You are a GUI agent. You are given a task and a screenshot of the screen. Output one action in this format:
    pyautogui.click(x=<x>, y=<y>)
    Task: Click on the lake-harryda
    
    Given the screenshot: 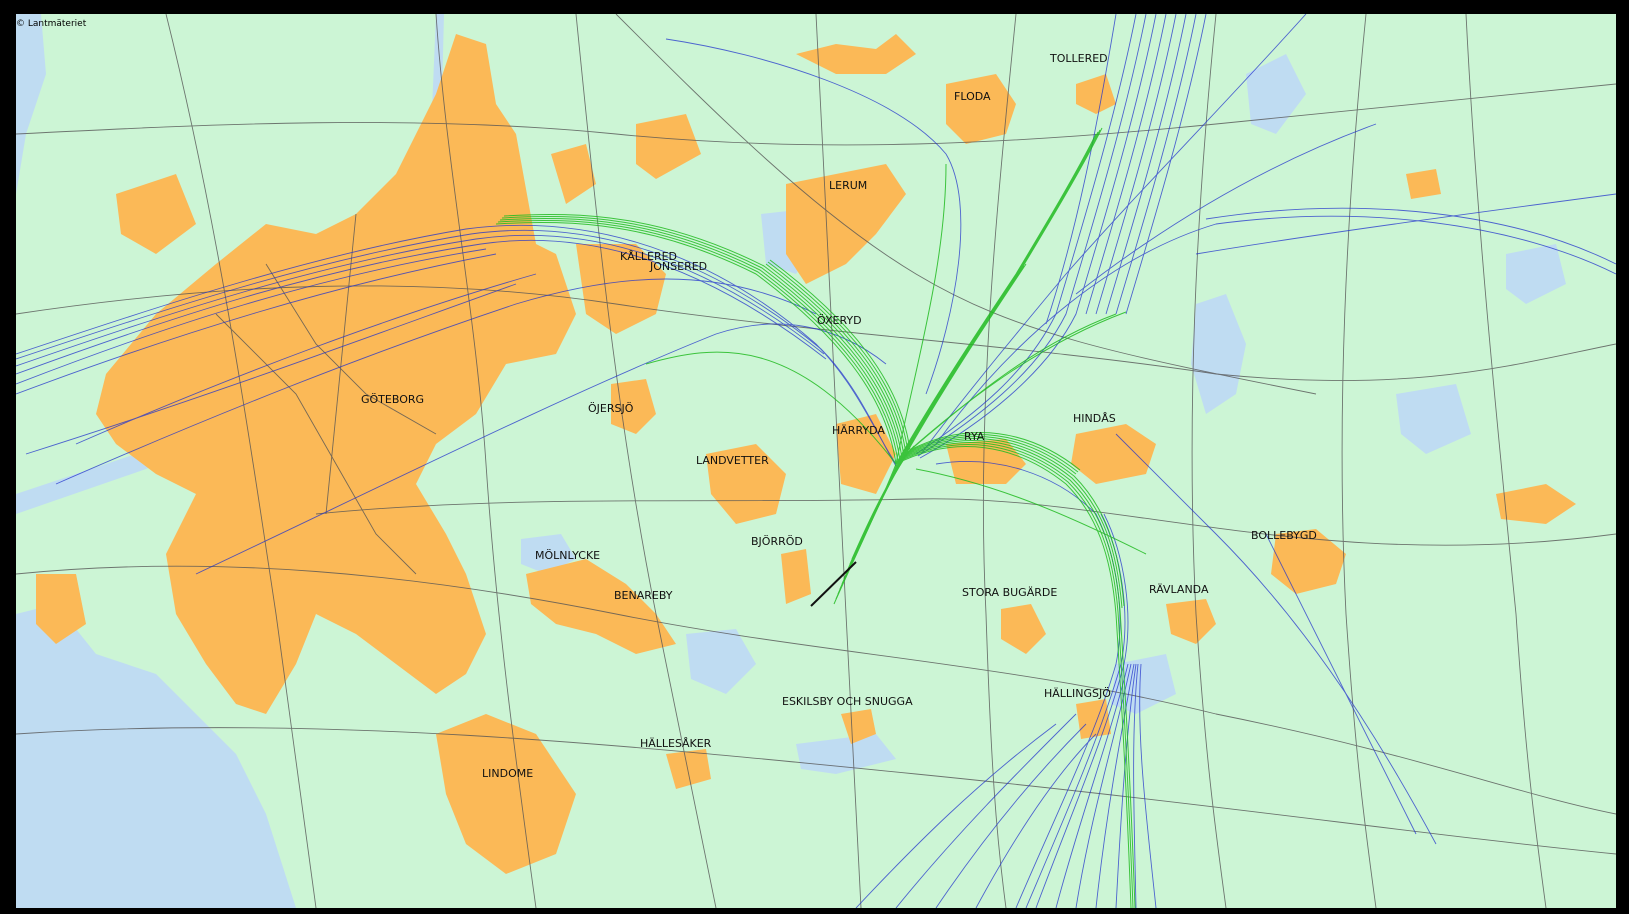 What is the action you would take?
    pyautogui.click(x=548, y=554)
    